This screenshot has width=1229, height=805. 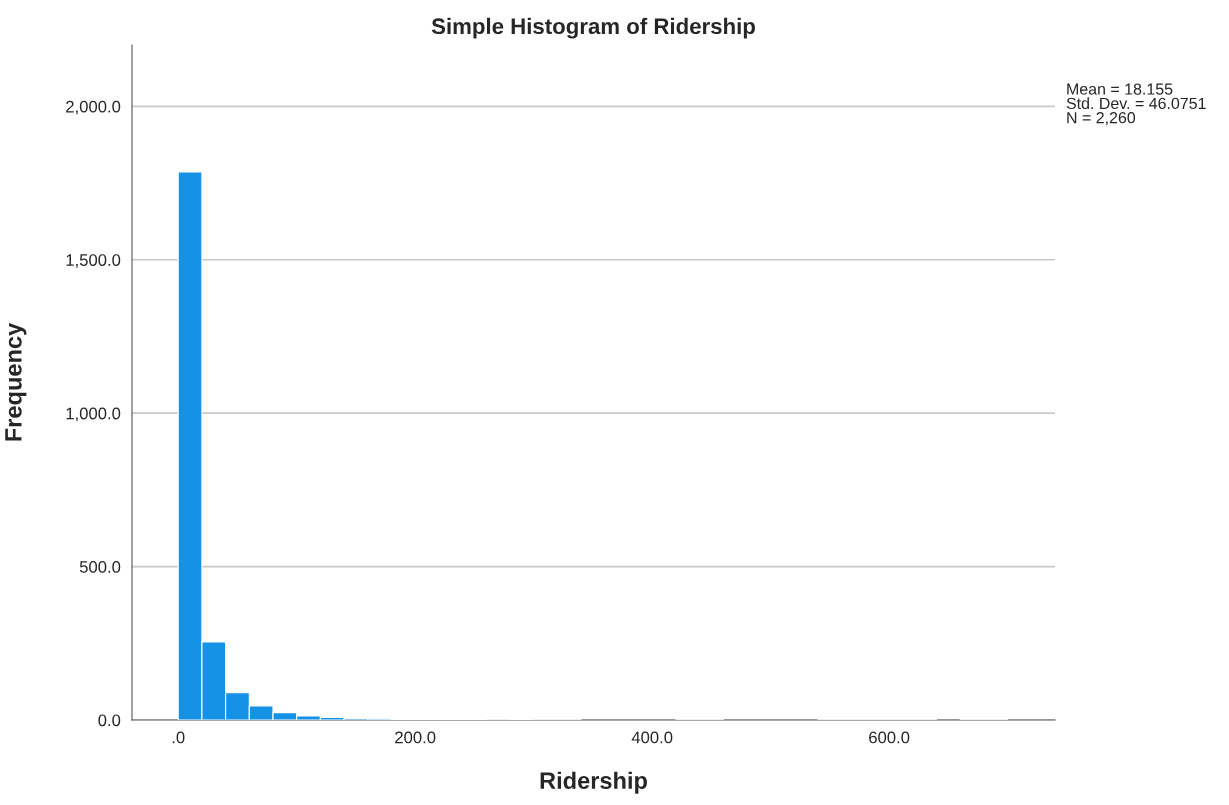 What do you see at coordinates (178, 737) in the screenshot?
I see `x-tick-label: .0` at bounding box center [178, 737].